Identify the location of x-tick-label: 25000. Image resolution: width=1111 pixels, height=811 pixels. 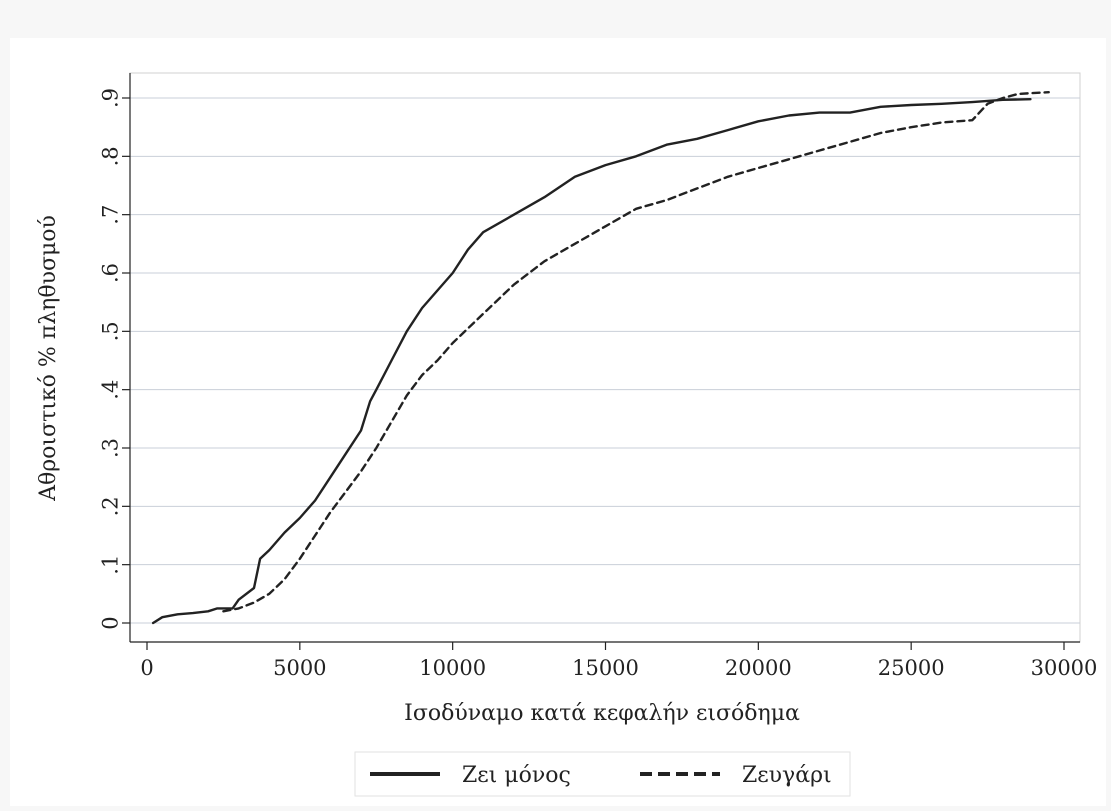
(911, 668).